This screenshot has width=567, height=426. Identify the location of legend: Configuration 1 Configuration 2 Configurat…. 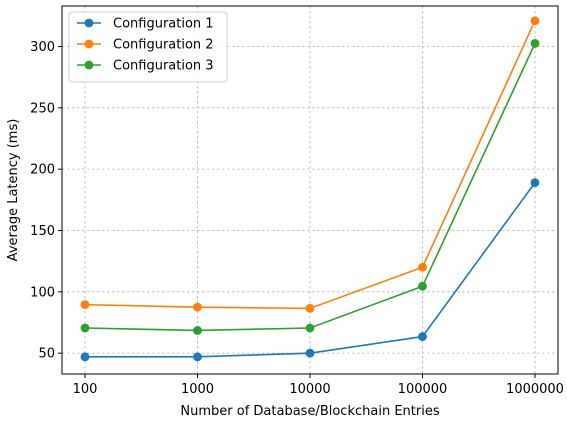
(148, 47).